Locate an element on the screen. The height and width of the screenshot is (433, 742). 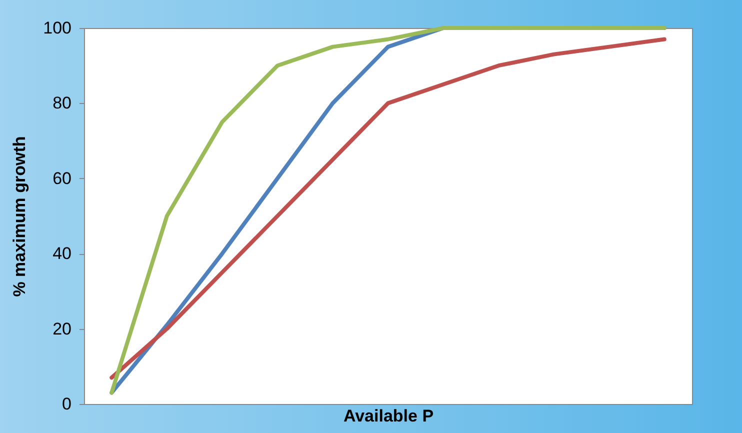
y-tick-label: 20 is located at coordinates (62, 328).